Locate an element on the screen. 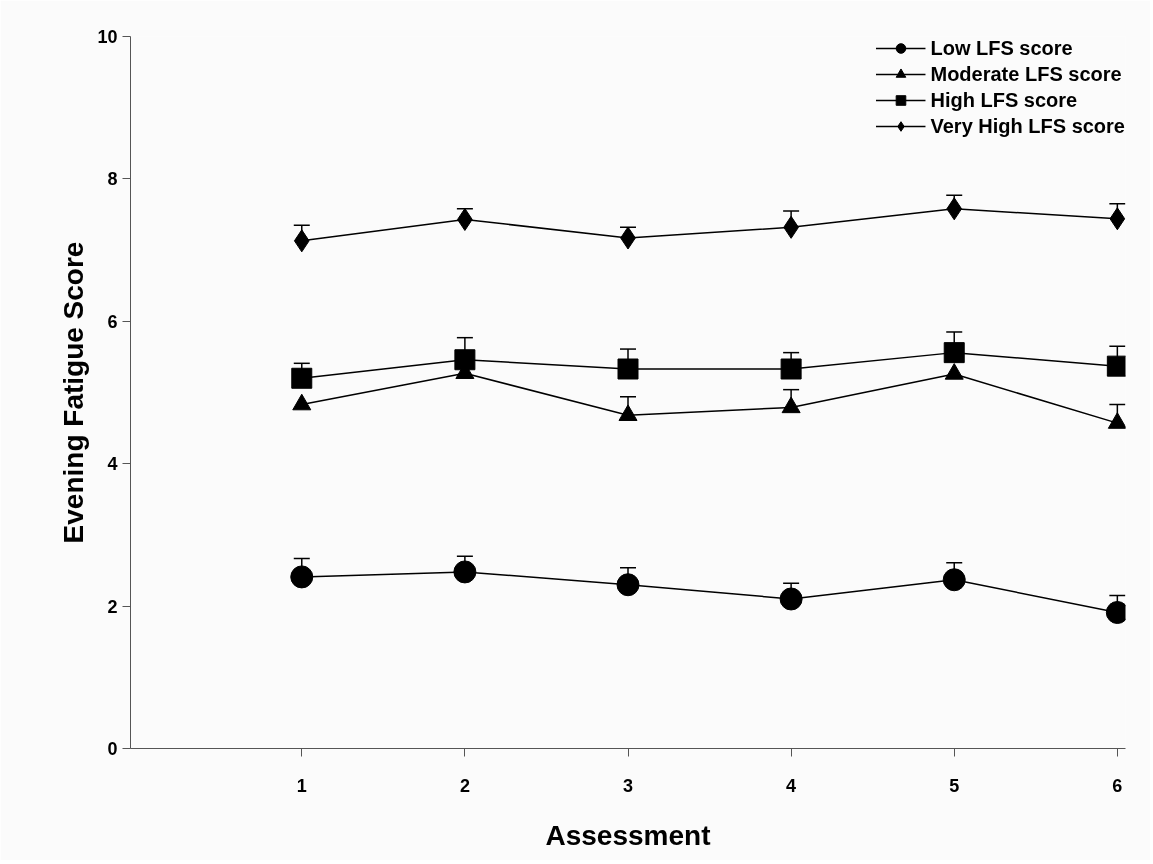 Image resolution: width=1153 pixels, height=864 pixels. x-tick-label: 4 is located at coordinates (791, 785).